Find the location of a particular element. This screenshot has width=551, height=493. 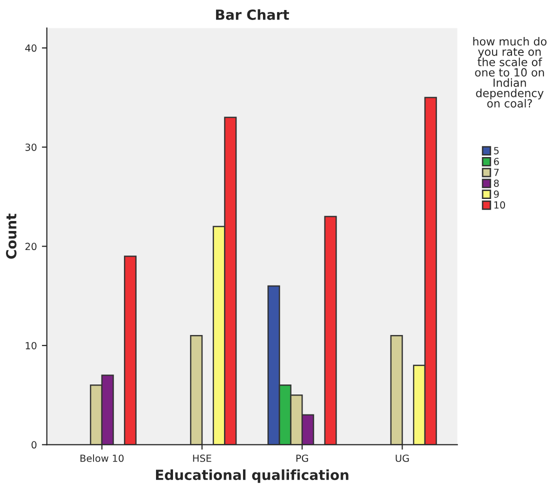

legend-label: 6 is located at coordinates (496, 162).